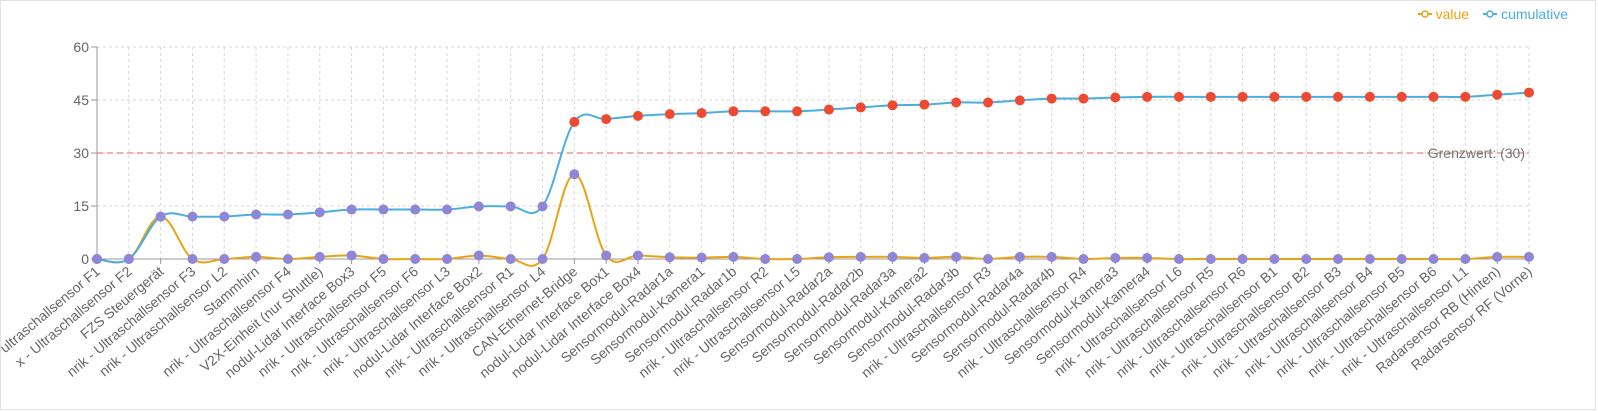  I want to click on y-tick-label: 45, so click(81, 100).